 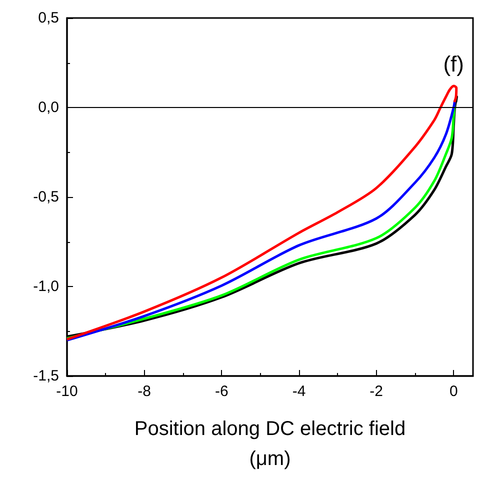 What do you see at coordinates (46, 376) in the screenshot?
I see `y-tick-label: -1,5` at bounding box center [46, 376].